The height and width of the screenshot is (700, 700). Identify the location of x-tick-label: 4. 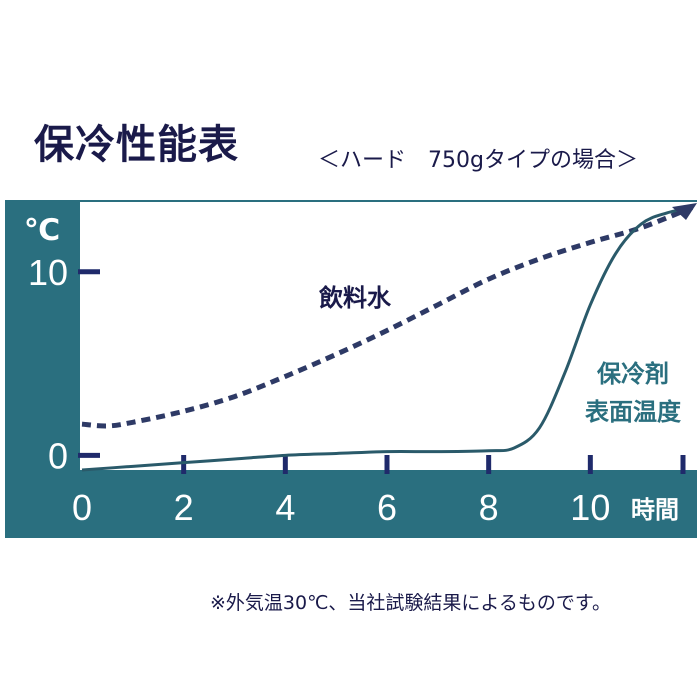
(285, 507).